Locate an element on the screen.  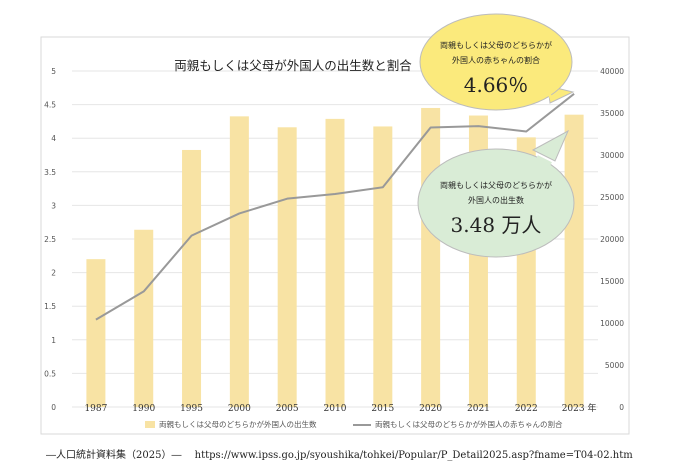
right-axis-tick-label: 5000 is located at coordinates (614, 365).